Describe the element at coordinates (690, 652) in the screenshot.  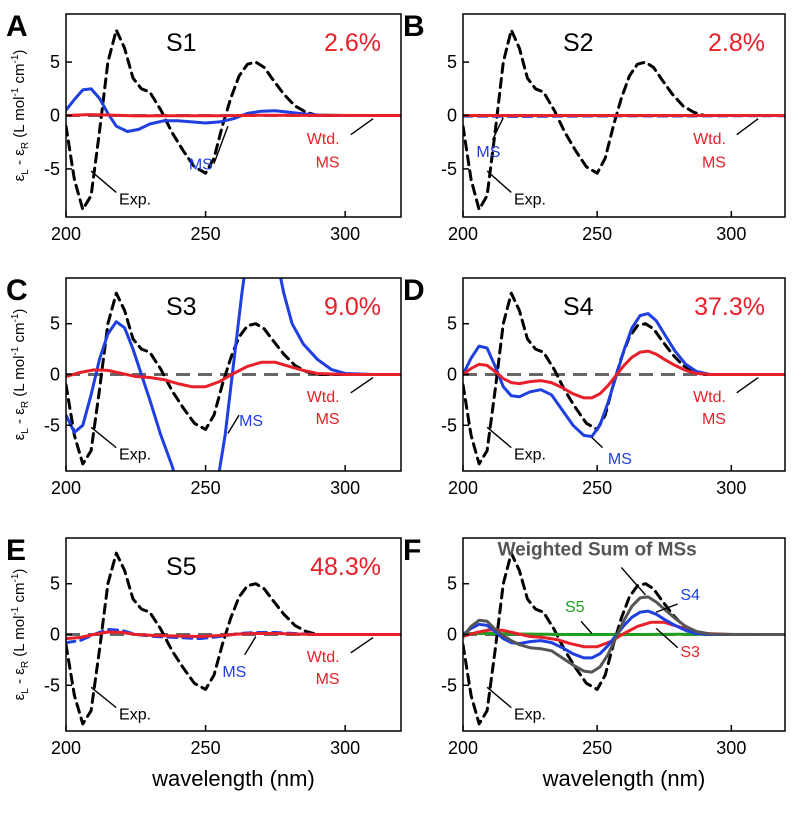
I see `s3-label: S3` at that location.